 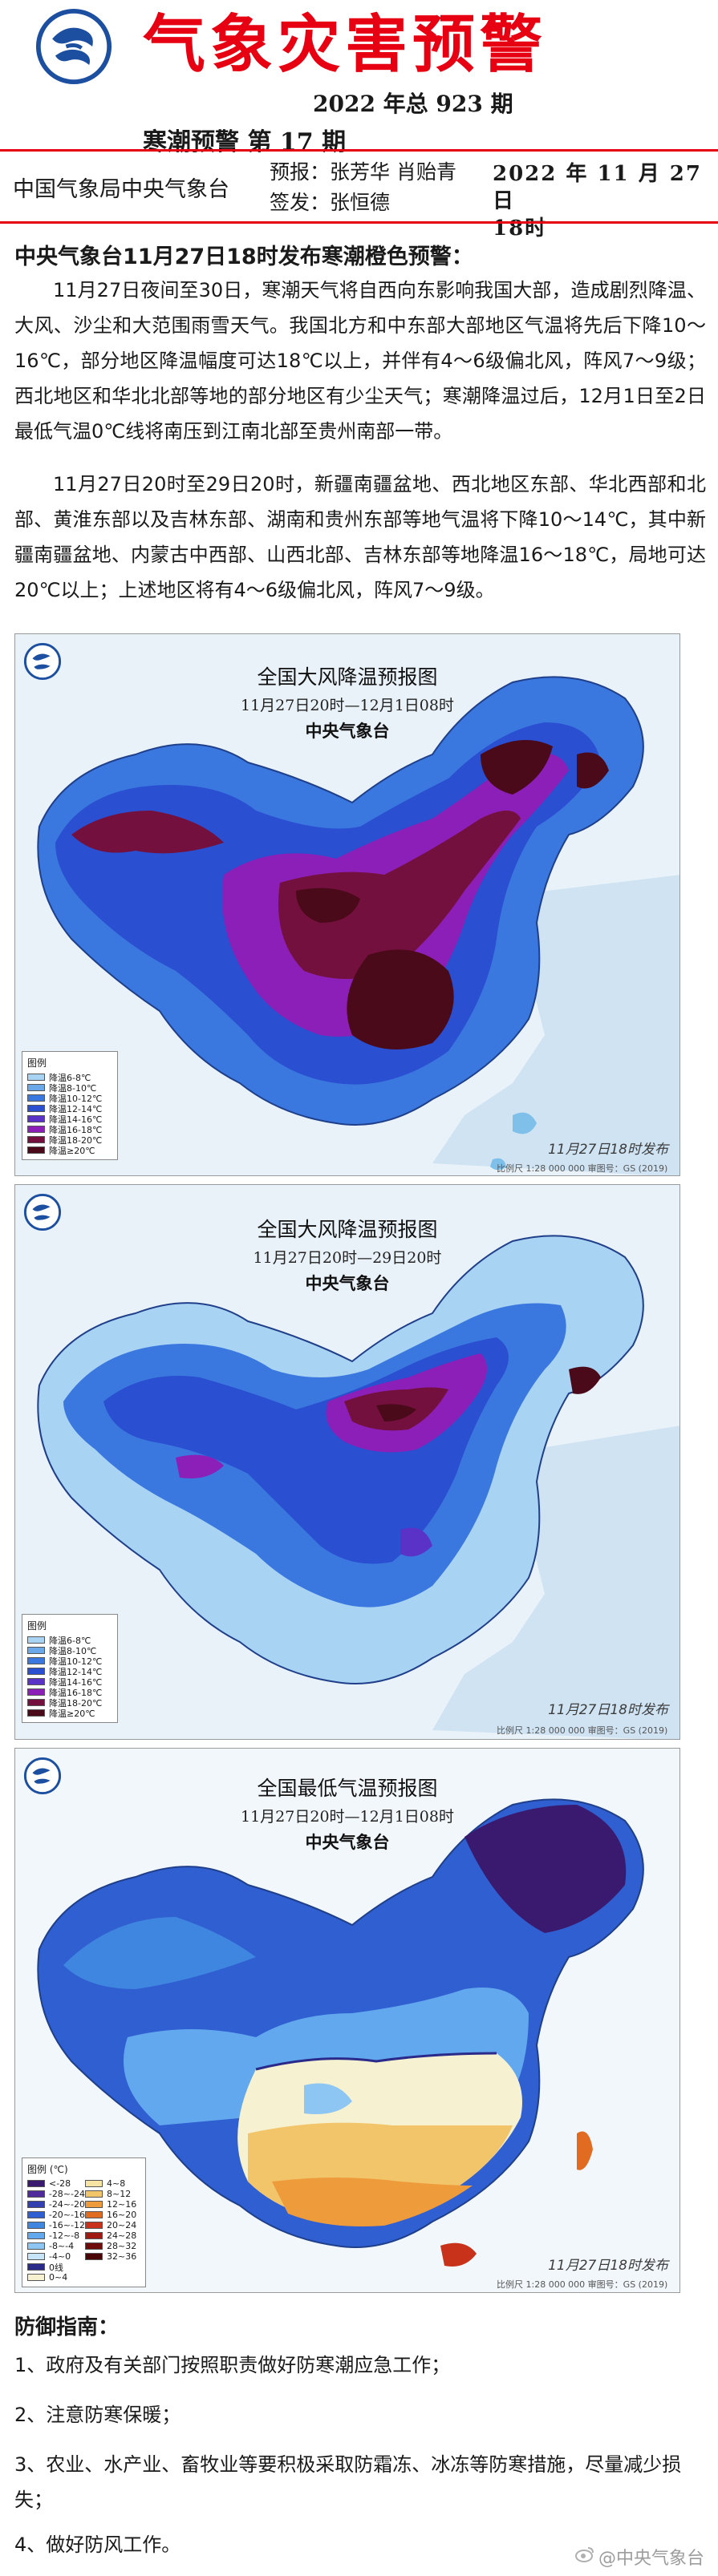 I want to click on issuing-organization: 中国气象局中央气象台, so click(x=121, y=189).